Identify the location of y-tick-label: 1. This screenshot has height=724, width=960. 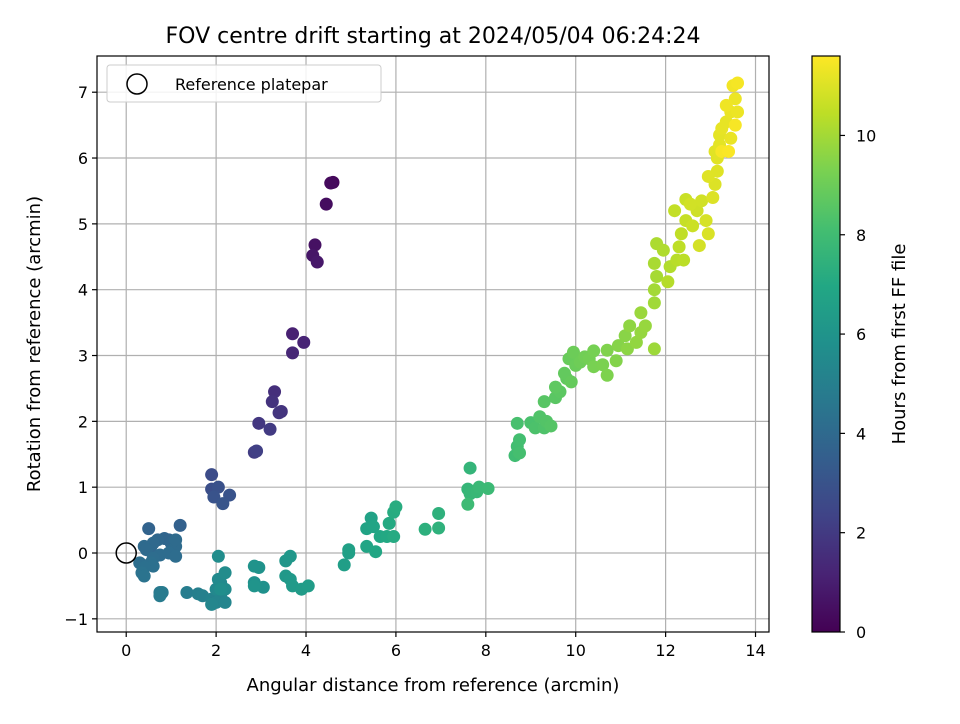
(83, 487).